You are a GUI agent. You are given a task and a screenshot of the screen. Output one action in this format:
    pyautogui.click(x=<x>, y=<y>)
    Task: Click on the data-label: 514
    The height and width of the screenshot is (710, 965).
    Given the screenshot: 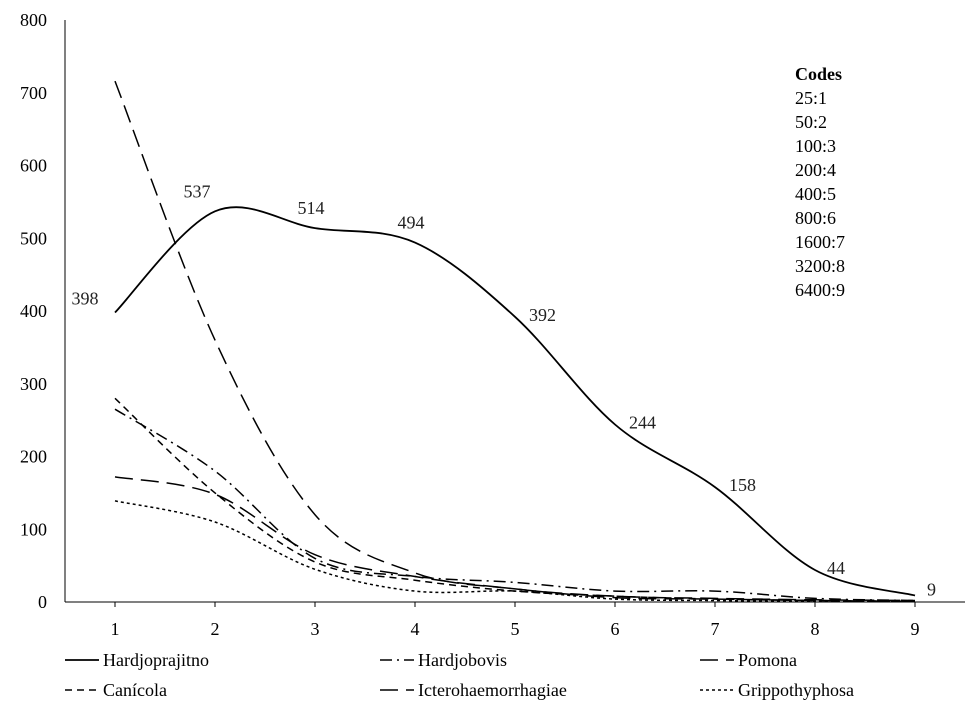 What is the action you would take?
    pyautogui.click(x=311, y=208)
    